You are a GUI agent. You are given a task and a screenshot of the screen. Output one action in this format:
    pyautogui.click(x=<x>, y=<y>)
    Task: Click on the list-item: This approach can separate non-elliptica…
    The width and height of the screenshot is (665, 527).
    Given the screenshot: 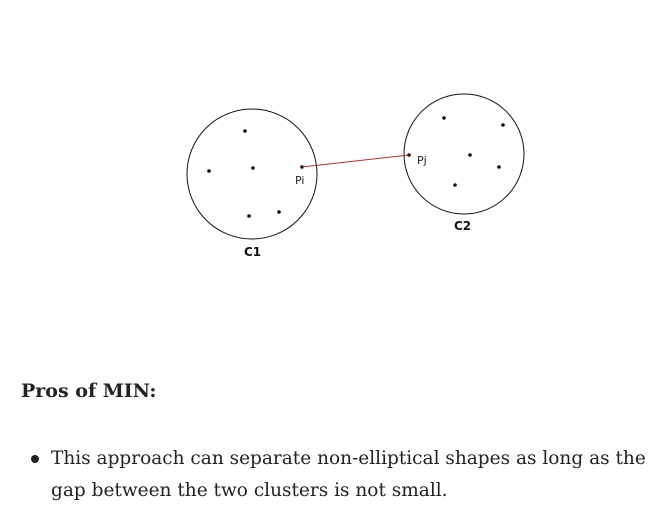 What is the action you would take?
    pyautogui.click(x=325, y=475)
    